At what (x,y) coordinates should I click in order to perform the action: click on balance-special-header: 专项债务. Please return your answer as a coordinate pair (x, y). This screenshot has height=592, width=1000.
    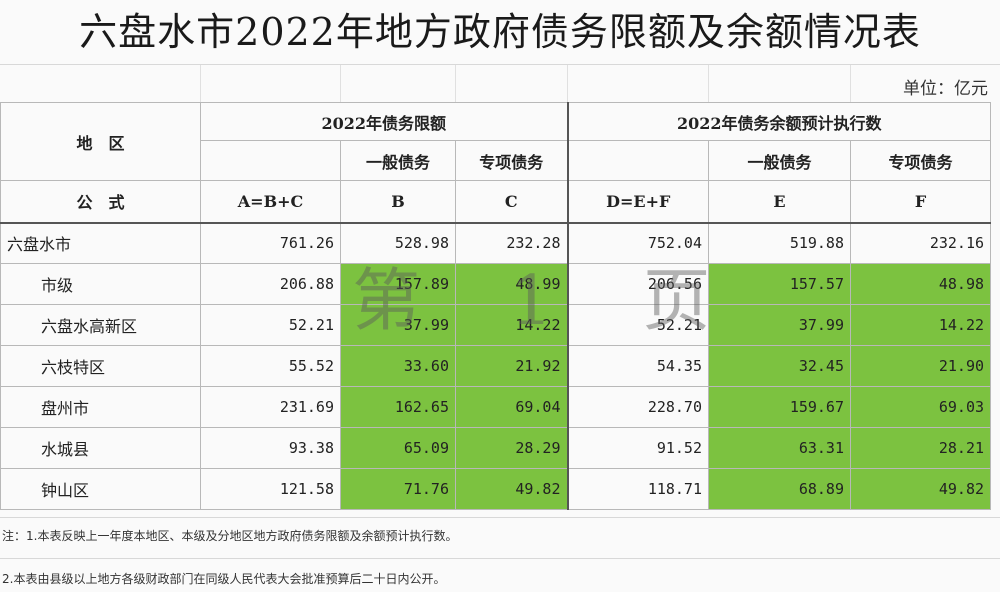
    Looking at the image, I should click on (920, 160).